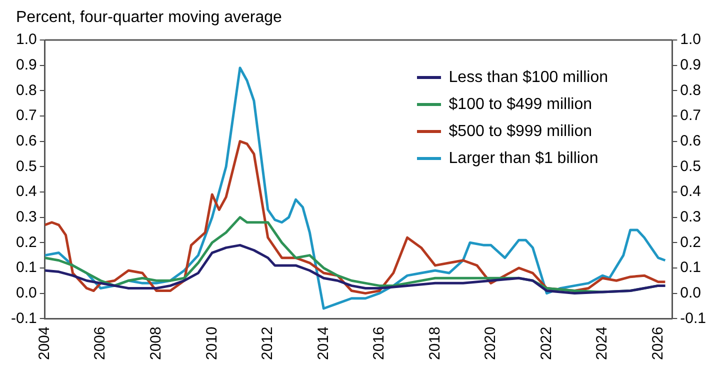 This screenshot has width=725, height=381. Describe the element at coordinates (691, 166) in the screenshot. I see `y2-tick-label: 0.5` at that location.